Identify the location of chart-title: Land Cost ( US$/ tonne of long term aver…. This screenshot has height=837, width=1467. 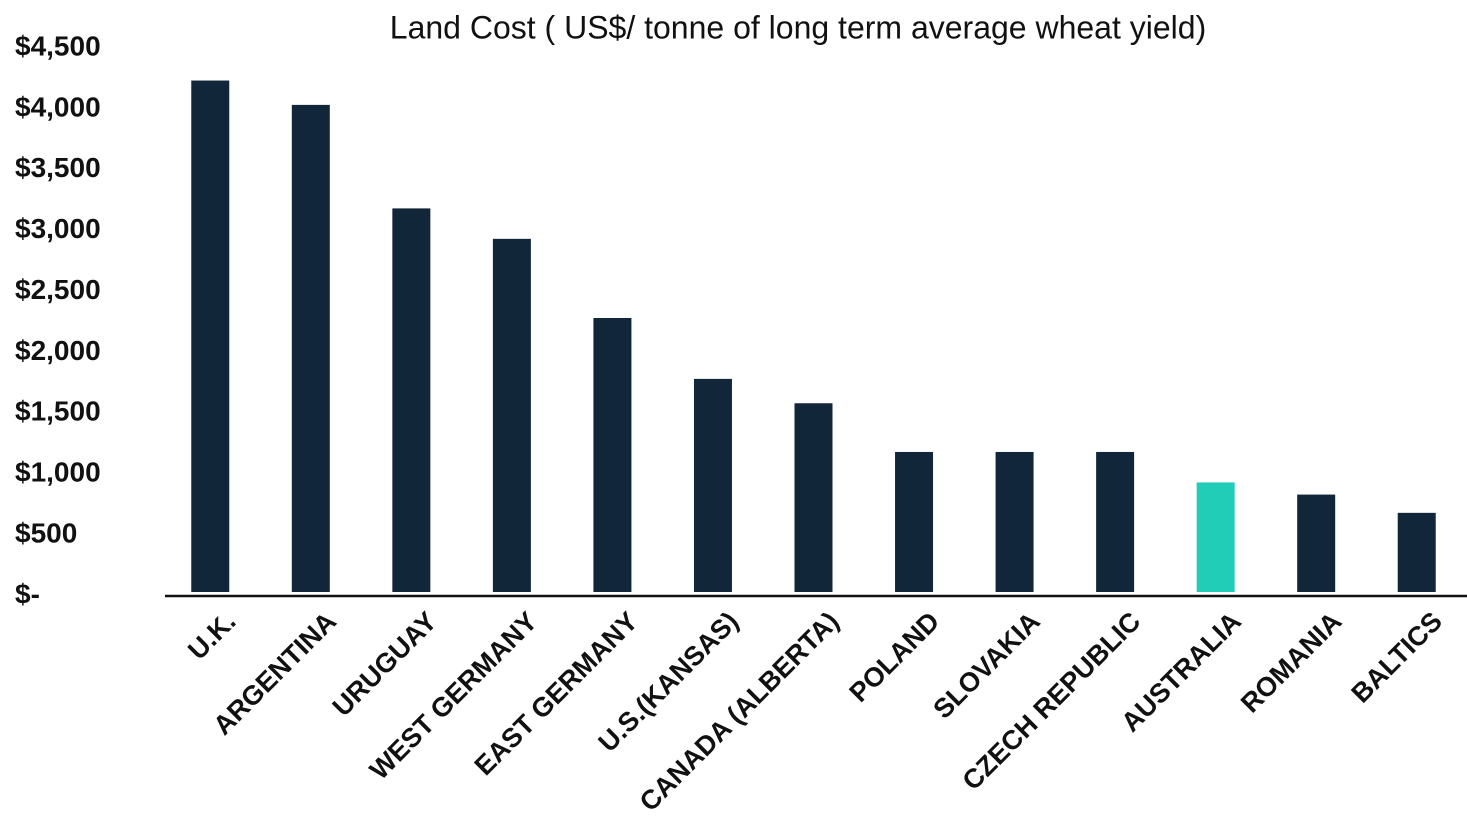
(798, 27).